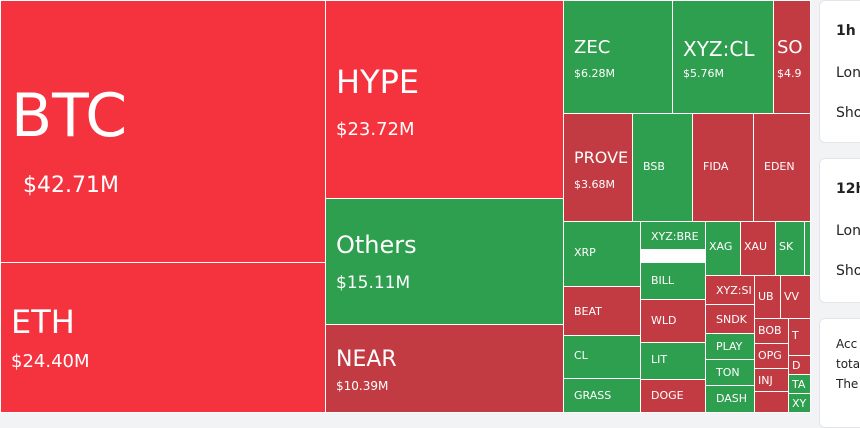 The image size is (860, 428). I want to click on tile: UB, so click(767, 297).